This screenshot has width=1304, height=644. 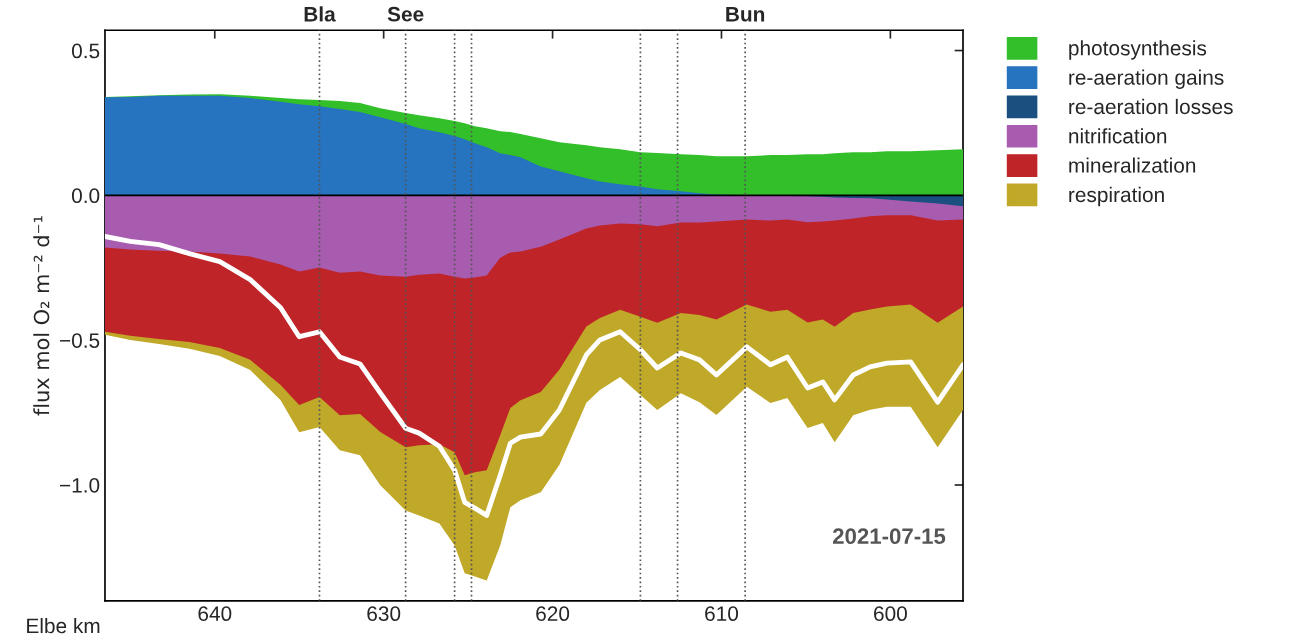 What do you see at coordinates (722, 614) in the screenshot?
I see `x-tick-label: 610` at bounding box center [722, 614].